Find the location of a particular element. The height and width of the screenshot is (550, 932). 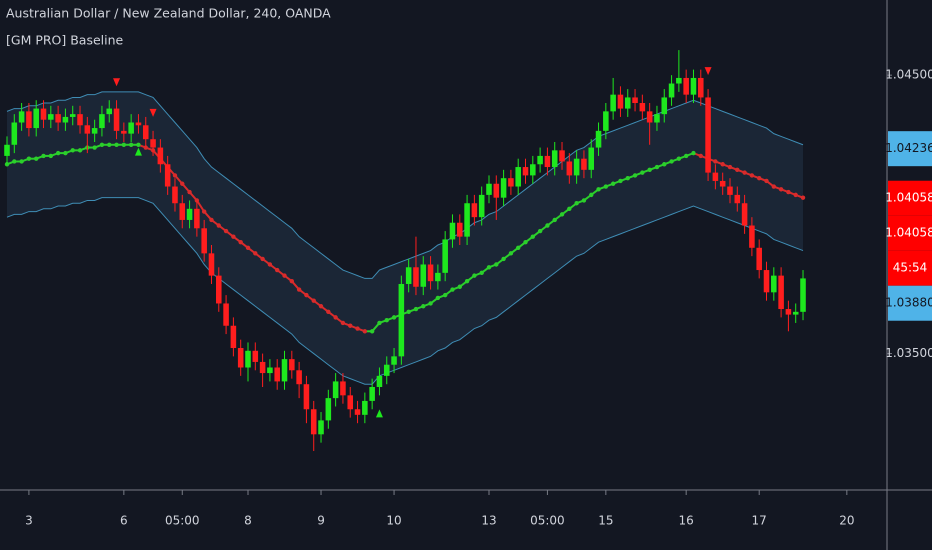

price-label: 1.04236 is located at coordinates (908, 148).